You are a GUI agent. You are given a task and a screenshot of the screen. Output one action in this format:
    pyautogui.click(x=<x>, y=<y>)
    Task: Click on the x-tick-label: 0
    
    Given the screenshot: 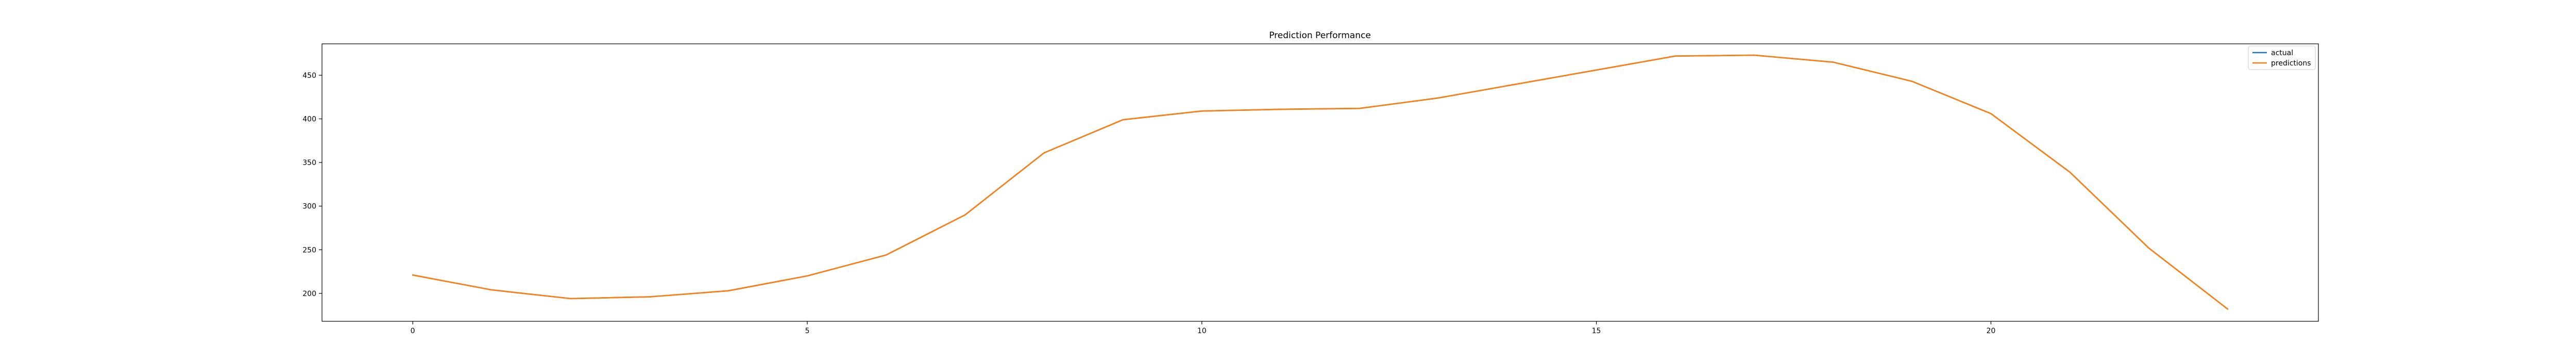 What is the action you would take?
    pyautogui.click(x=413, y=331)
    